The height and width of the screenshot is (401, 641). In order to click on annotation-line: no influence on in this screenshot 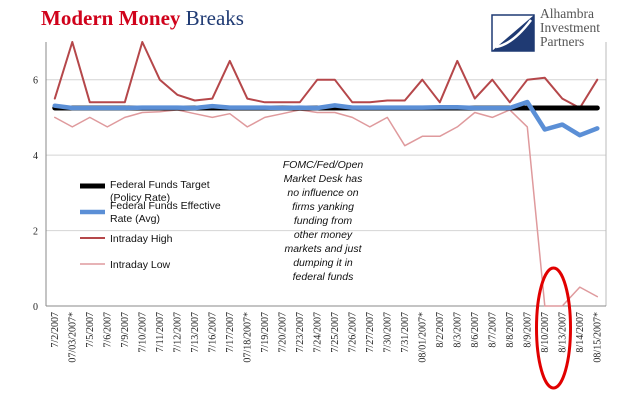, I will do `click(322, 193)`.